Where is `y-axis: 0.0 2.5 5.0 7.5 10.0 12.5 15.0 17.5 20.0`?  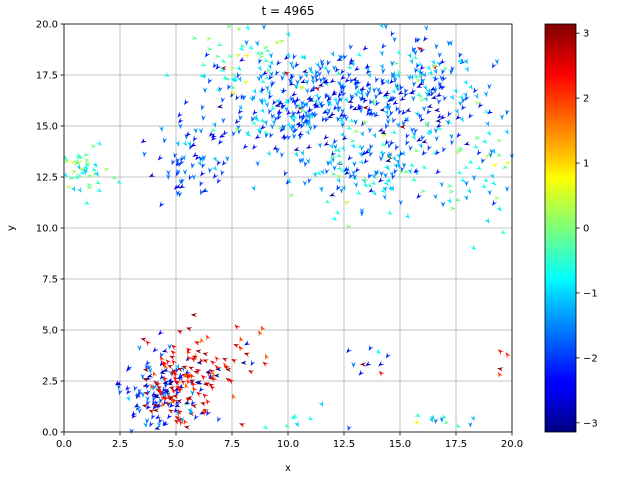
y-axis: 0.0 2.5 5.0 7.5 10.0 12.5 15.0 17.5 20.0 is located at coordinates (50, 229).